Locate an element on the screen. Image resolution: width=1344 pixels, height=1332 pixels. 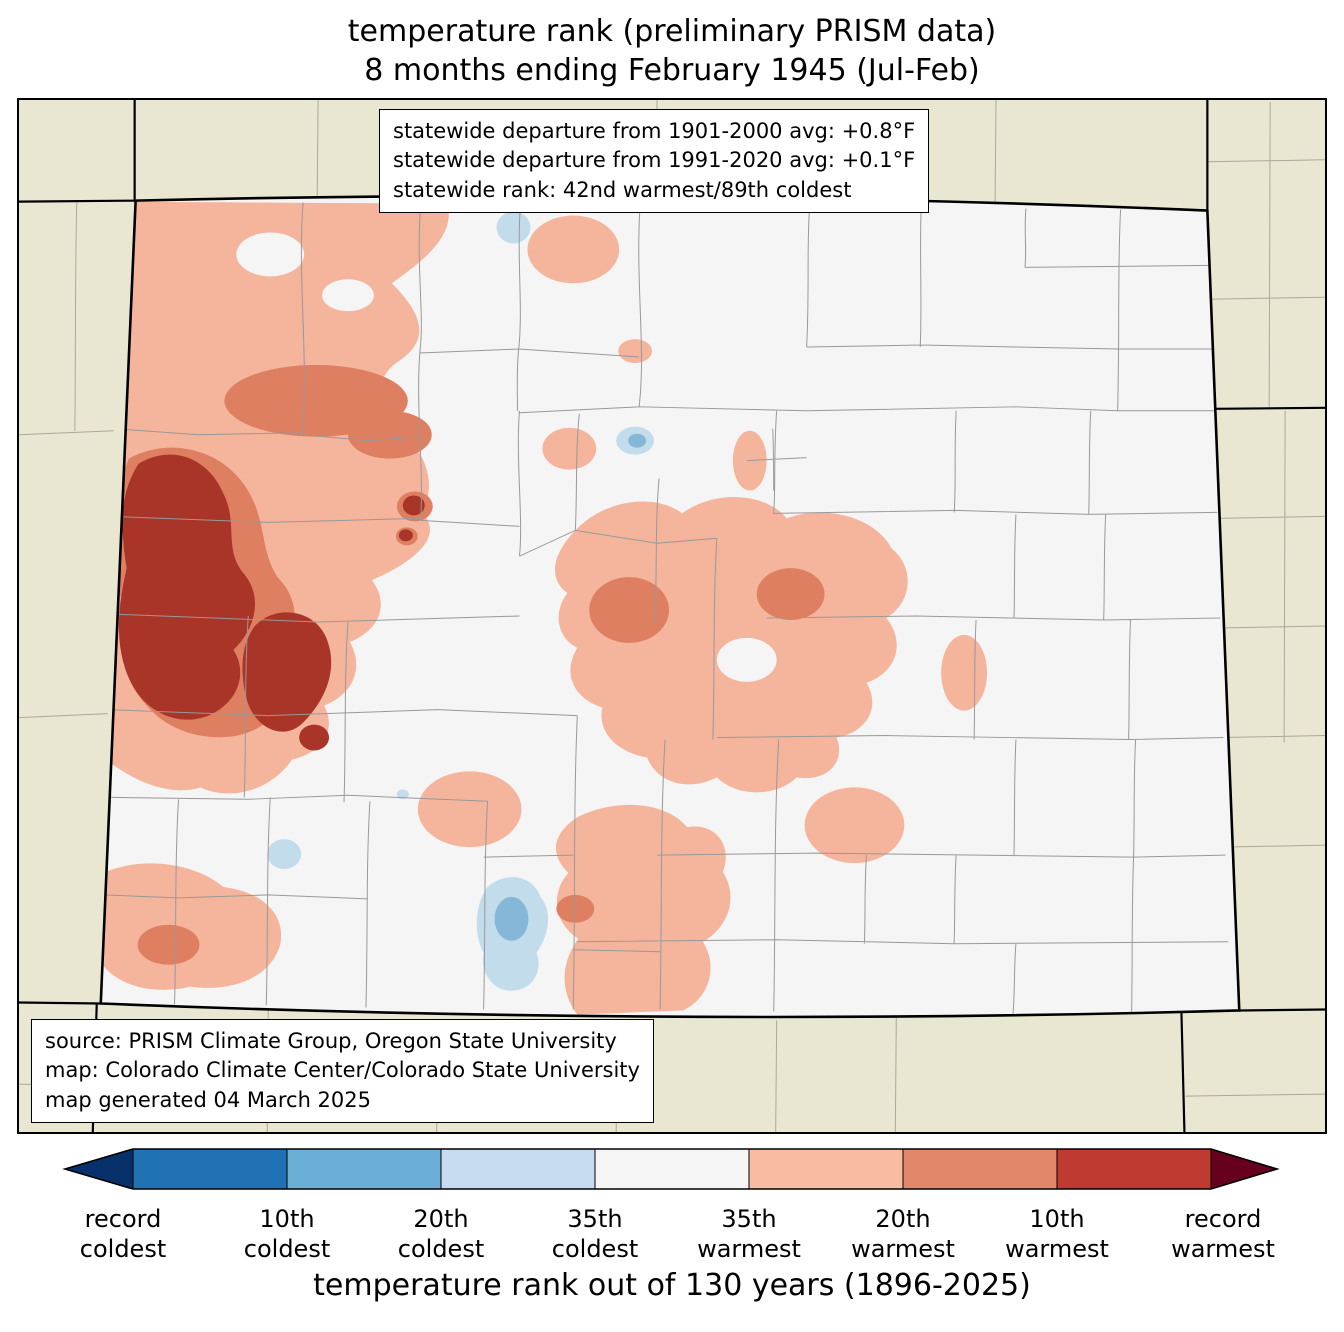
tick-label-20th-warmest: 20th warmest is located at coordinates (903, 1234).